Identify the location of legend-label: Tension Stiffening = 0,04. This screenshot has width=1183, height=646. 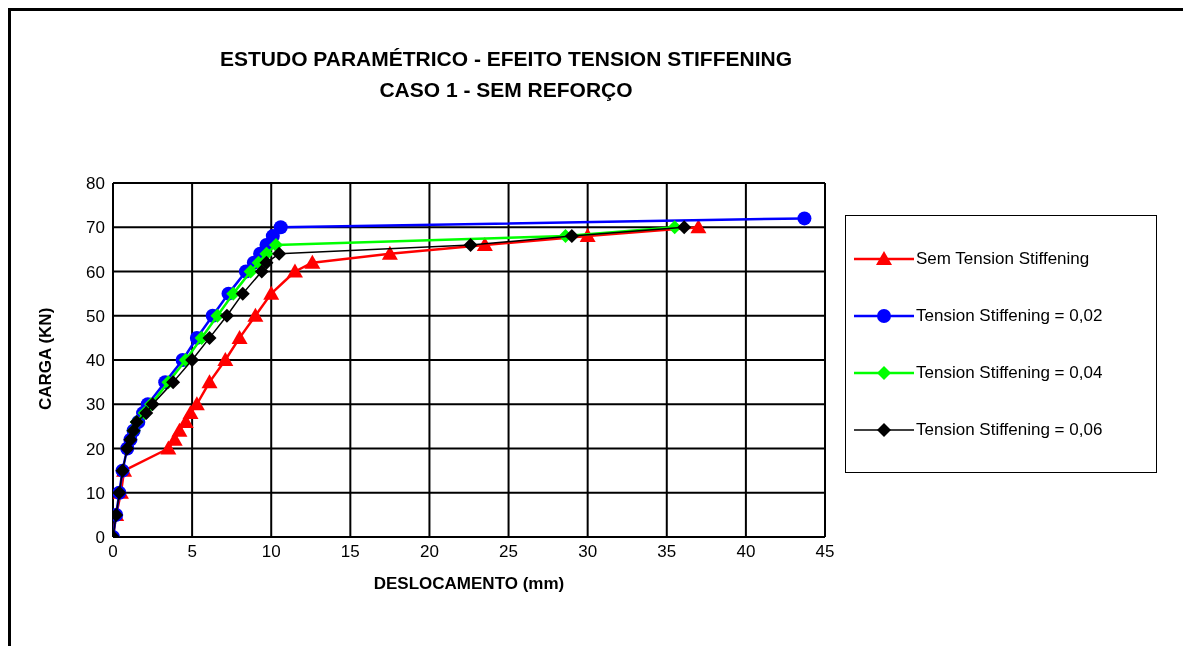
(1009, 372).